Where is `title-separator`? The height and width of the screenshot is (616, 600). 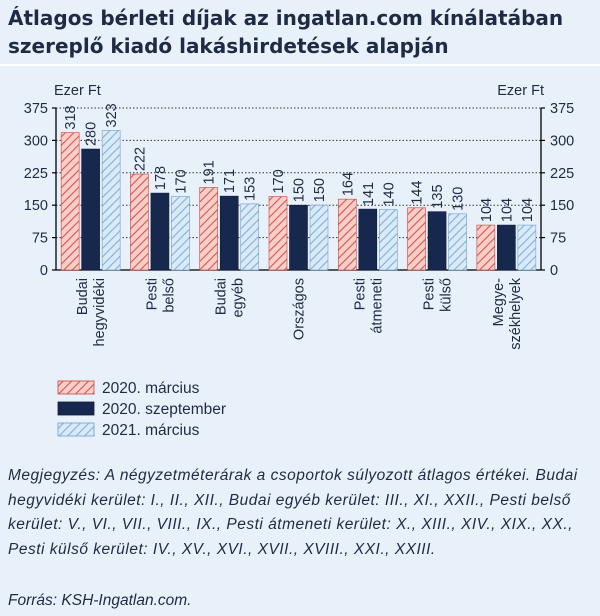
title-separator is located at coordinates (300, 65).